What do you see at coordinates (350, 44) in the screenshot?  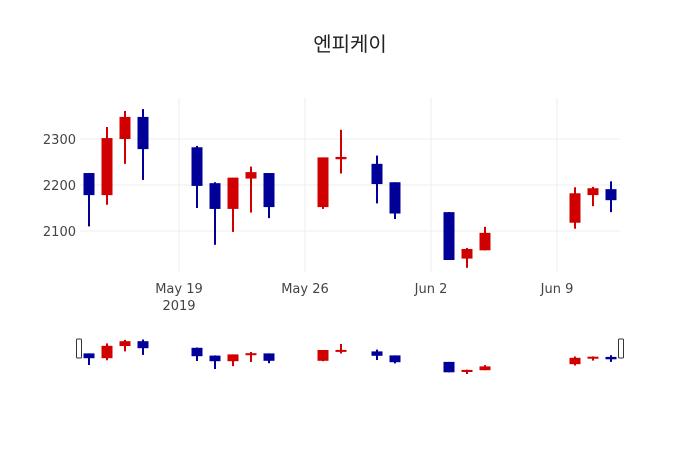 I see `chart-title: 엔피케이` at bounding box center [350, 44].